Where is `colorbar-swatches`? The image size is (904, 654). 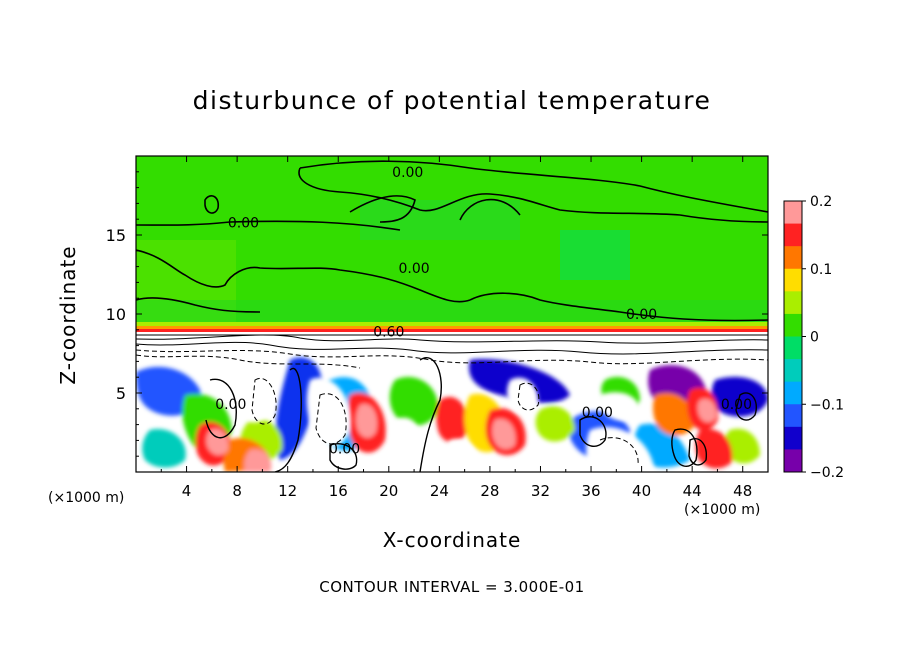 colorbar-swatches is located at coordinates (793, 337).